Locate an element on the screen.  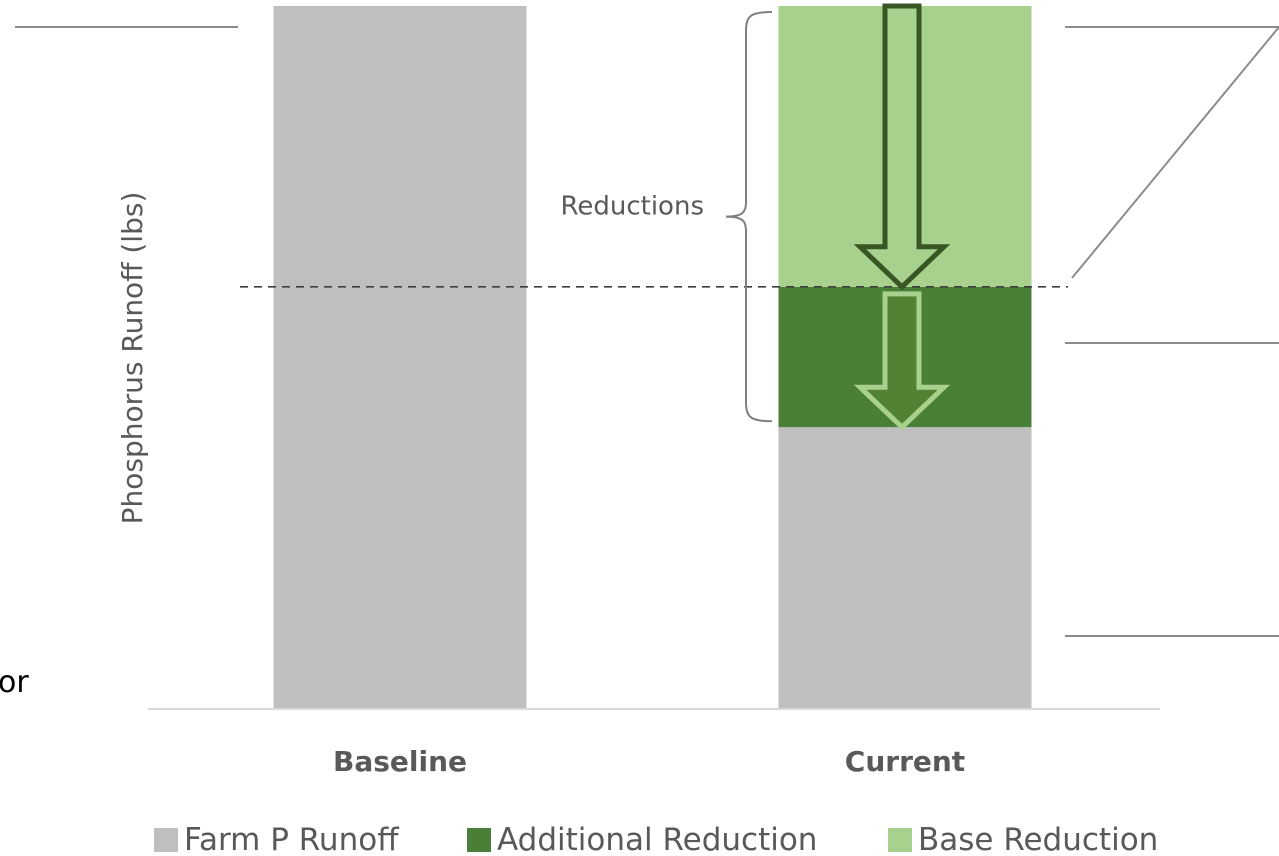
category-label-baseline: Baseline is located at coordinates (400, 761).